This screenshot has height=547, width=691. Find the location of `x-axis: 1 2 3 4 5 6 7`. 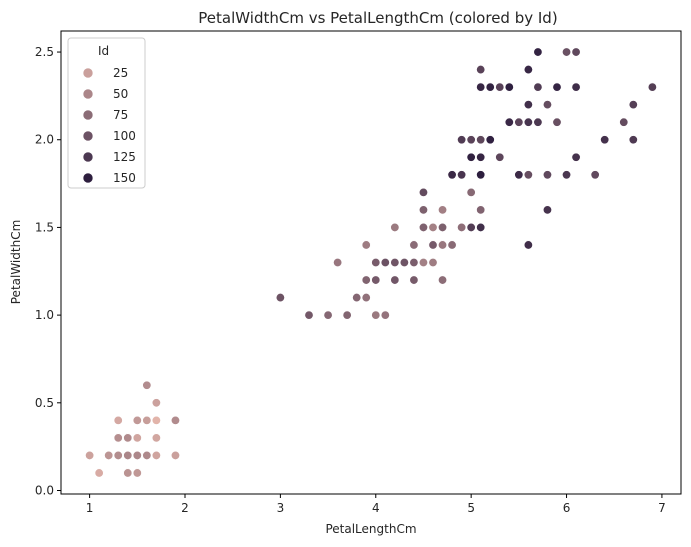

x-axis: 1 2 3 4 5 6 7 is located at coordinates (376, 504).